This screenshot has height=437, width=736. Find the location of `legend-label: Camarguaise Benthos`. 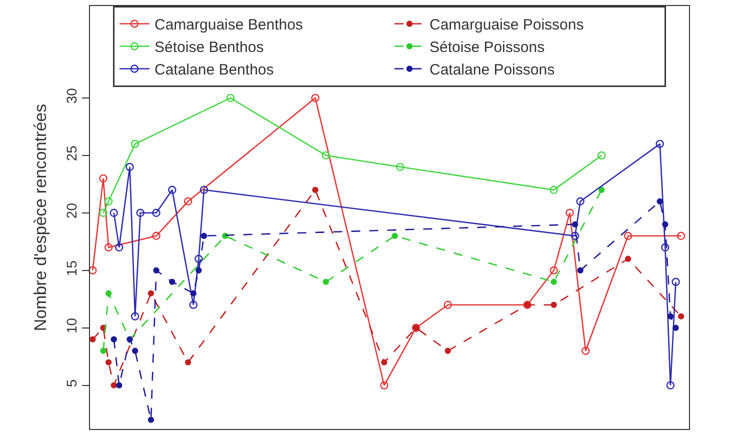

legend-label: Camarguaise Benthos is located at coordinates (228, 25).